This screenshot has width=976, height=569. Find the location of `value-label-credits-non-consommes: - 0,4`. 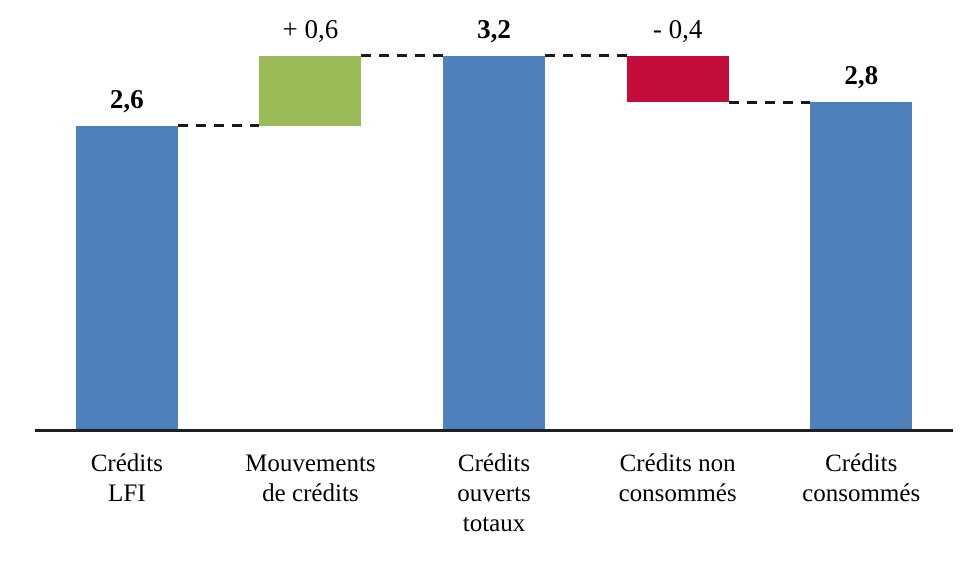

value-label-credits-non-consommes: - 0,4 is located at coordinates (677, 28).